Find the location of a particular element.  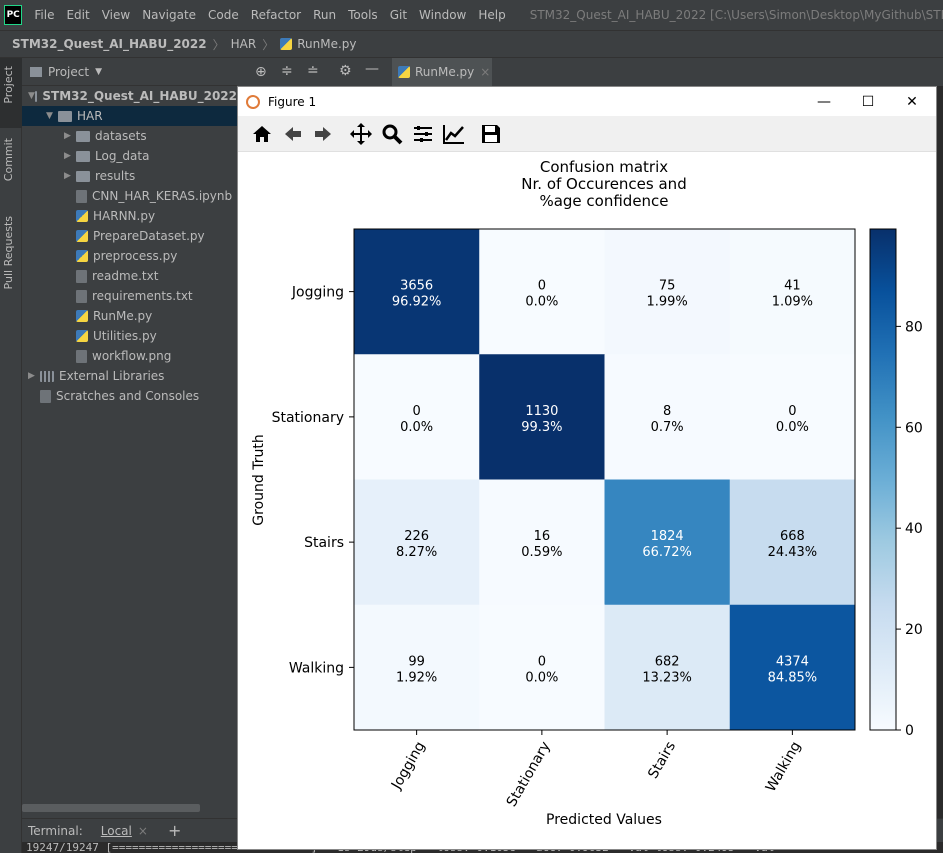

cell-count-label: 4374 is located at coordinates (792, 661).